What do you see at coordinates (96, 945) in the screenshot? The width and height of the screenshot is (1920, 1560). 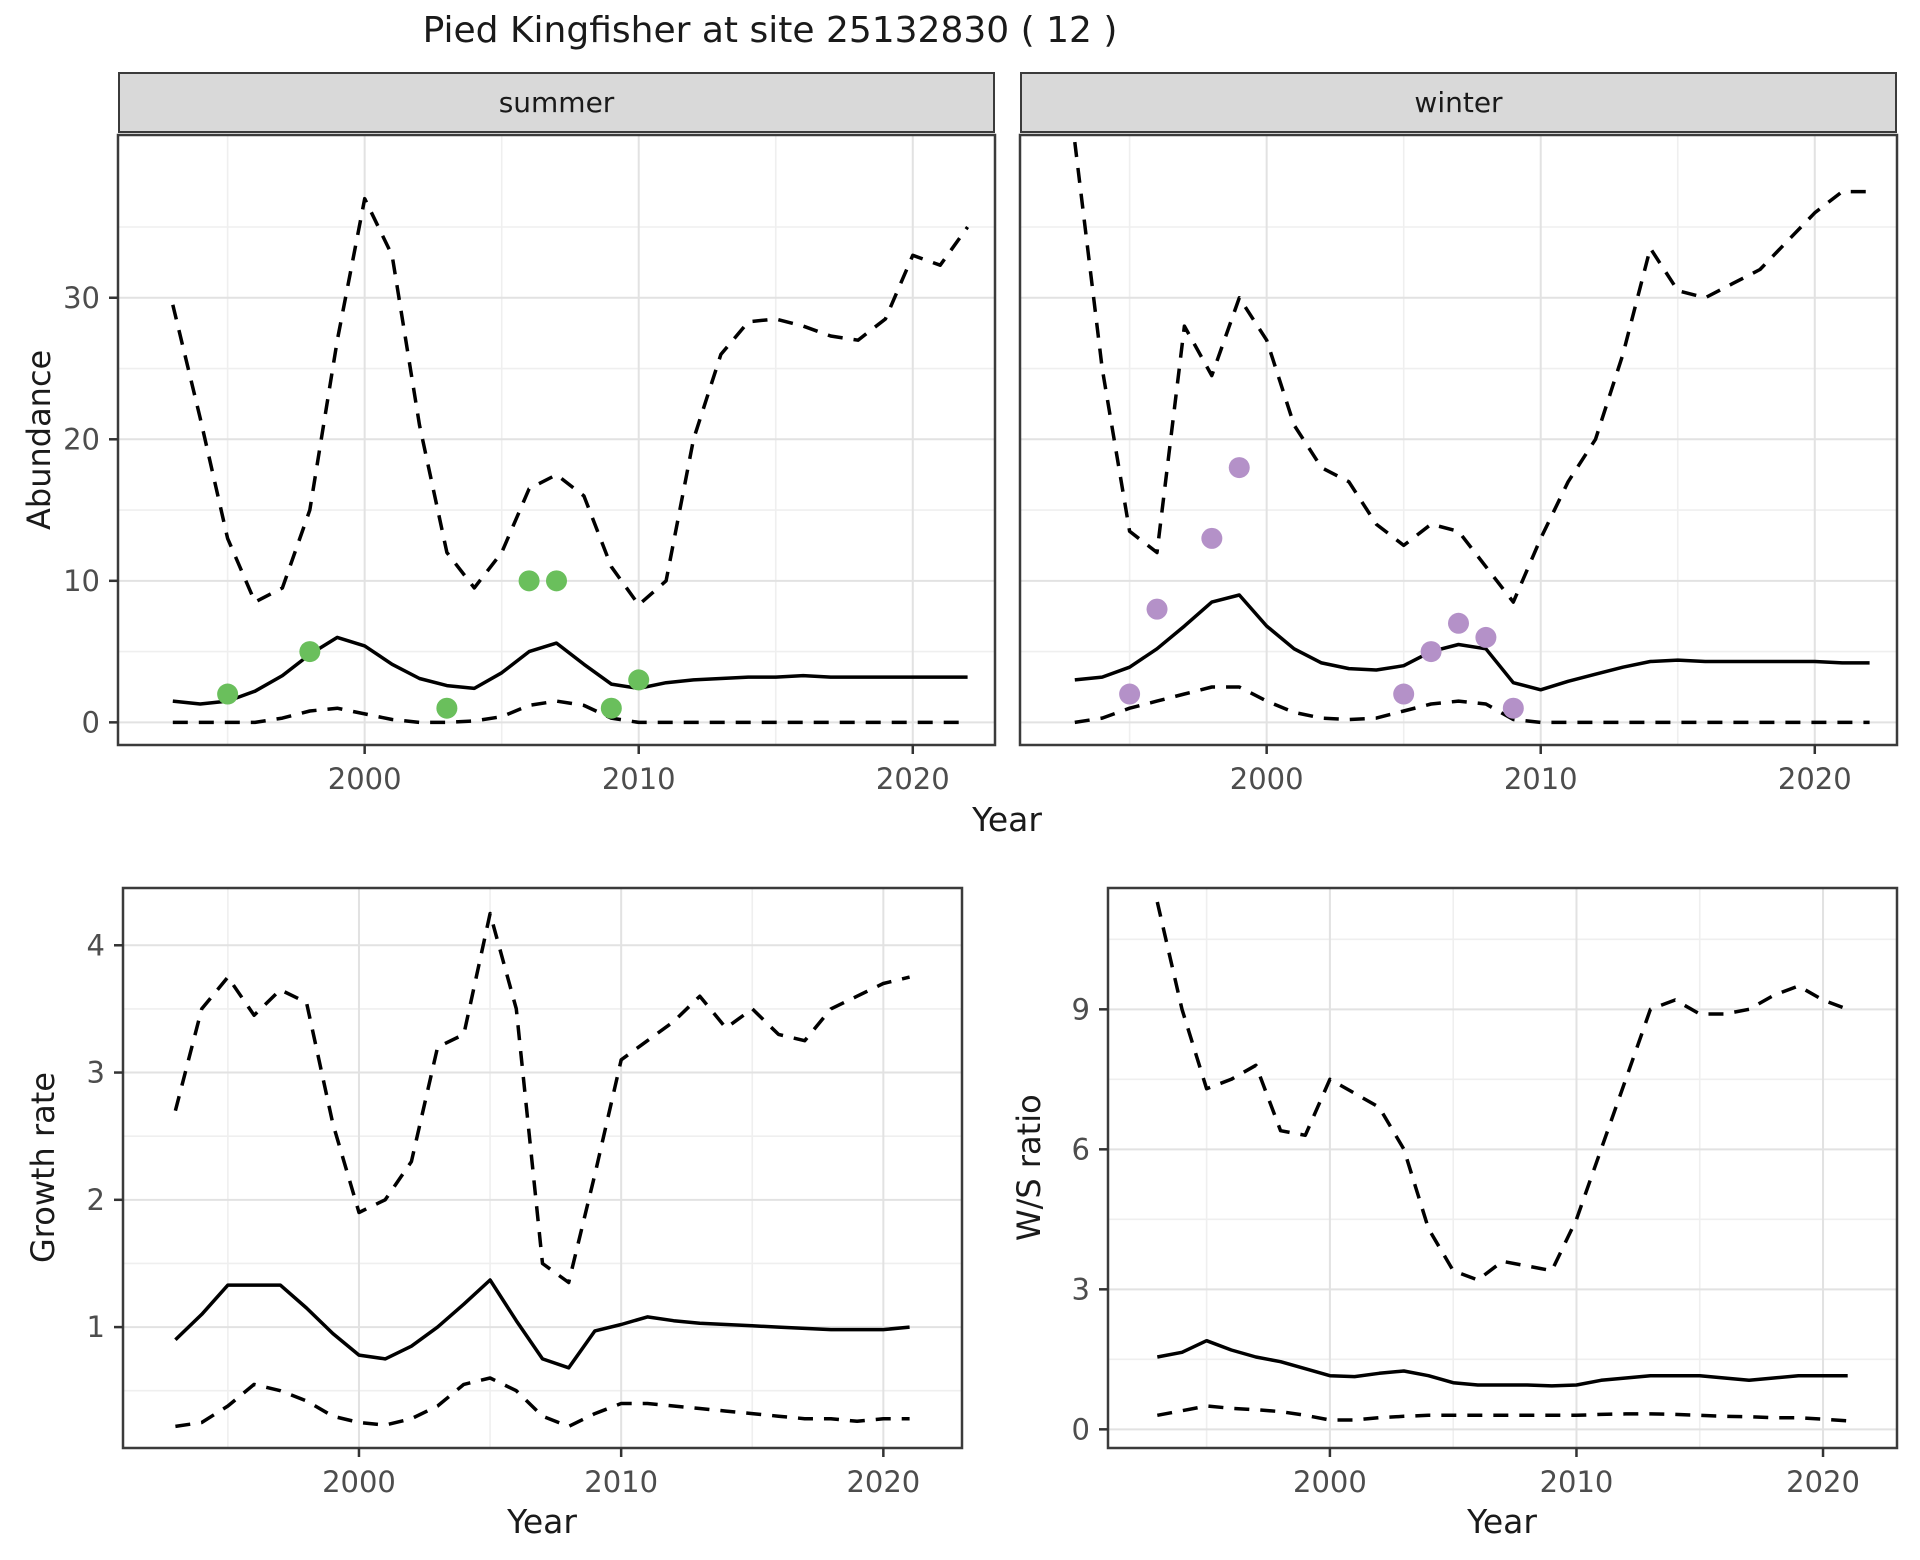 I see `y-tick-label: 4` at bounding box center [96, 945].